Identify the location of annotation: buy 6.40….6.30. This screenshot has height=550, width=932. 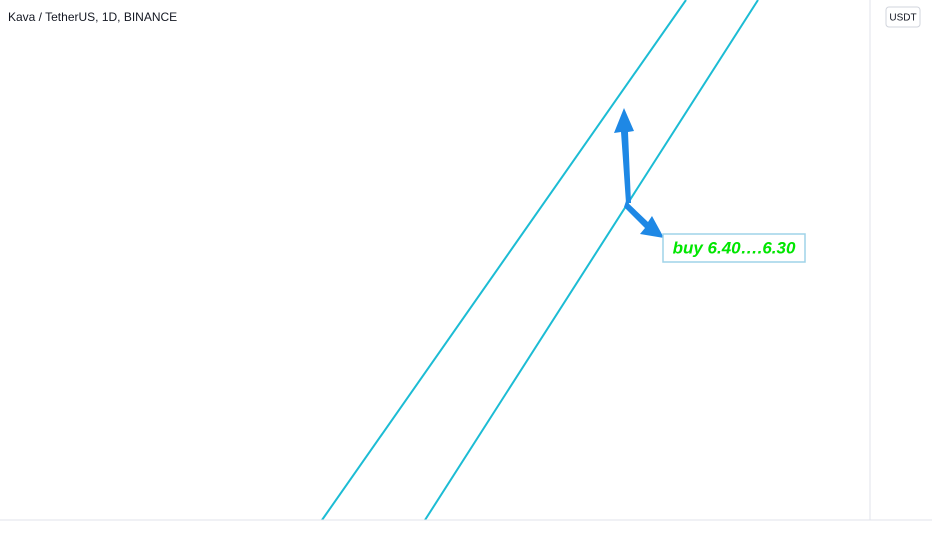
(734, 247).